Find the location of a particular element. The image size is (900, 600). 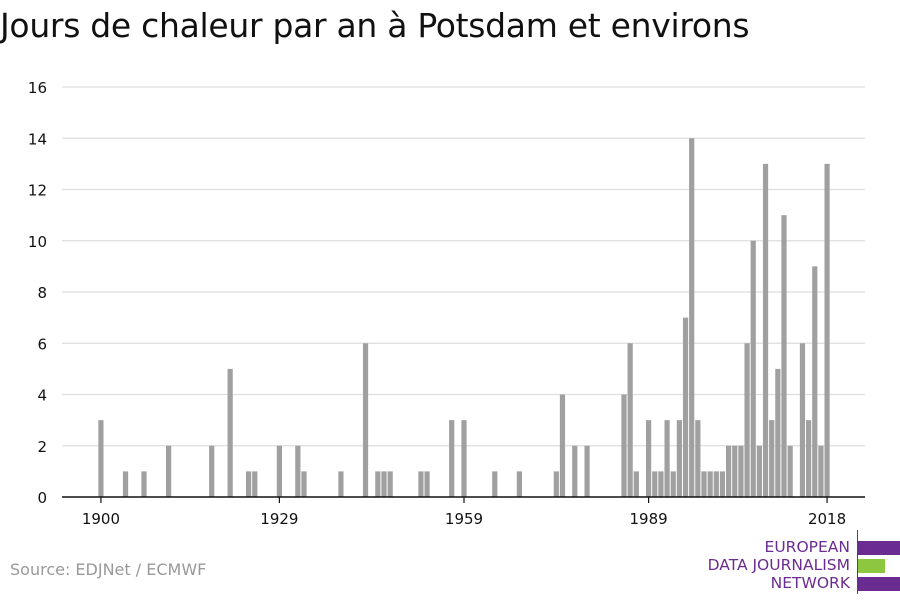

x-axis is located at coordinates (463, 499).